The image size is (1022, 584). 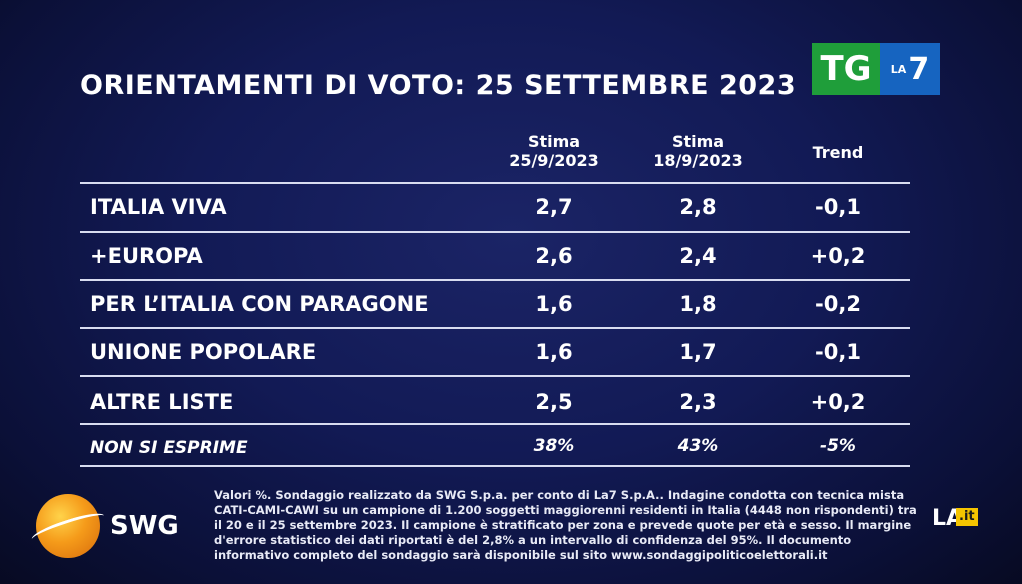 What do you see at coordinates (919, 69) in the screenshot?
I see `tg-logo-seven: 7` at bounding box center [919, 69].